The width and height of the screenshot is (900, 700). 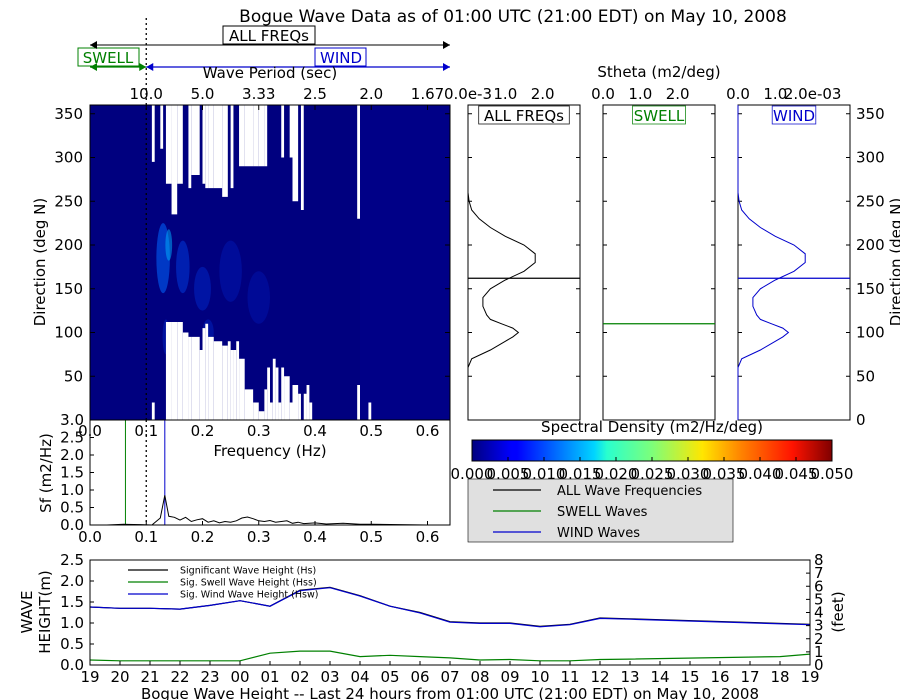 I want to click on height-m-tick-label-4: 2.0, so click(x=72, y=581).